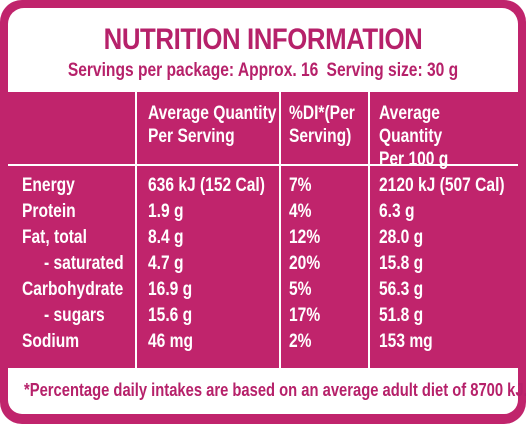 The height and width of the screenshot is (424, 526). What do you see at coordinates (406, 341) in the screenshot?
I see `per-100g-value: 153 mg` at bounding box center [406, 341].